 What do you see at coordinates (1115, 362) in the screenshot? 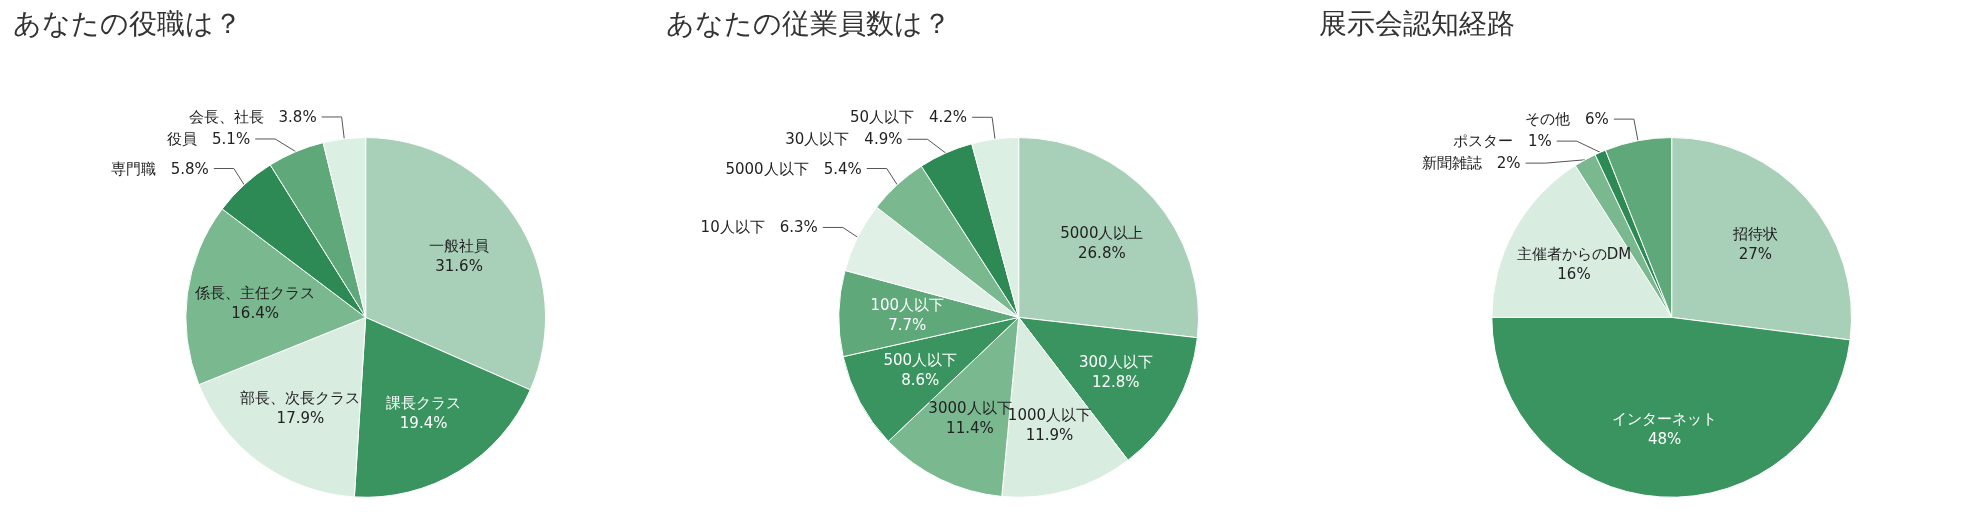
I see `slice-label: 300人以下` at bounding box center [1115, 362].